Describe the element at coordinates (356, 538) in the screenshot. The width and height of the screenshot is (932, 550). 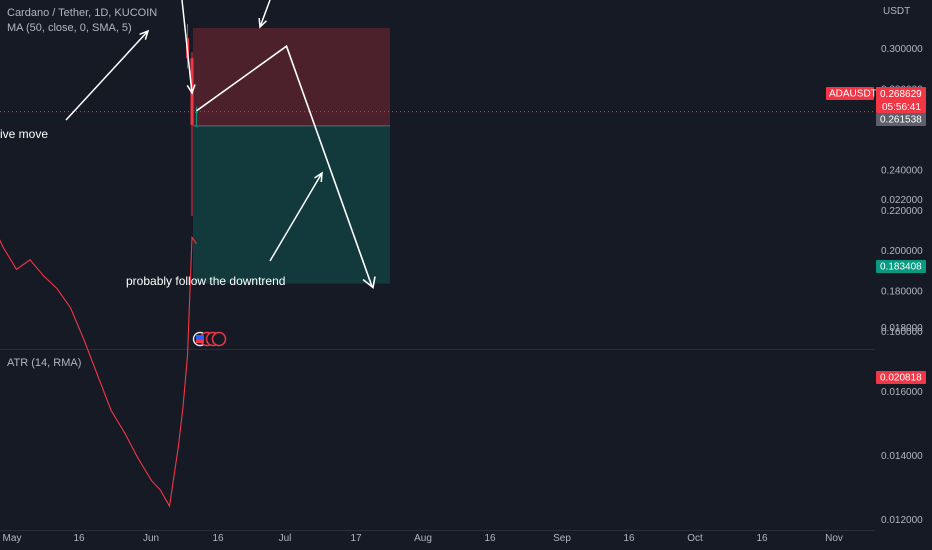
I see `time-tick-5: 17` at that location.